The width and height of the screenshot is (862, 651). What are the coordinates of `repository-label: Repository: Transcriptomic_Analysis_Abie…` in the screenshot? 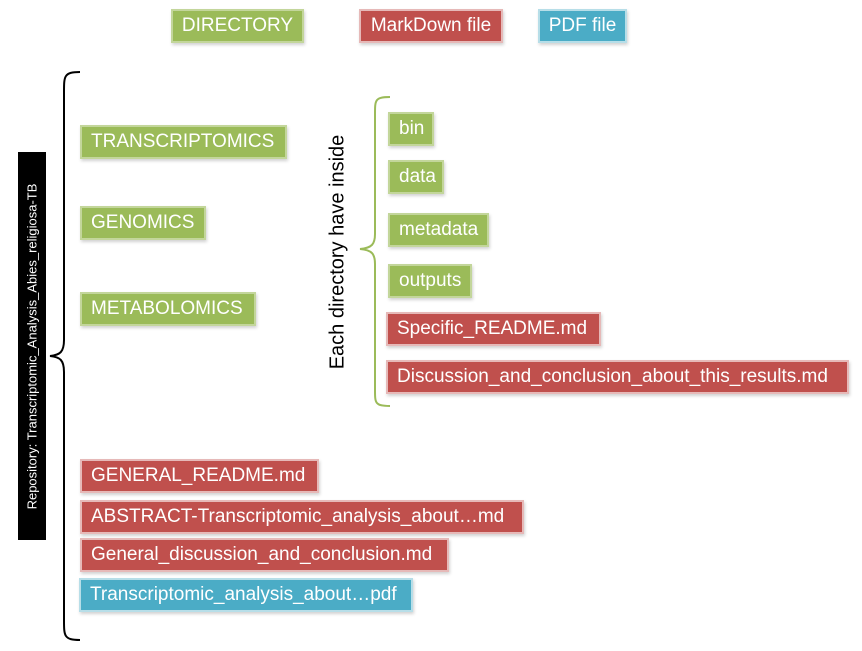 It's located at (32, 346).